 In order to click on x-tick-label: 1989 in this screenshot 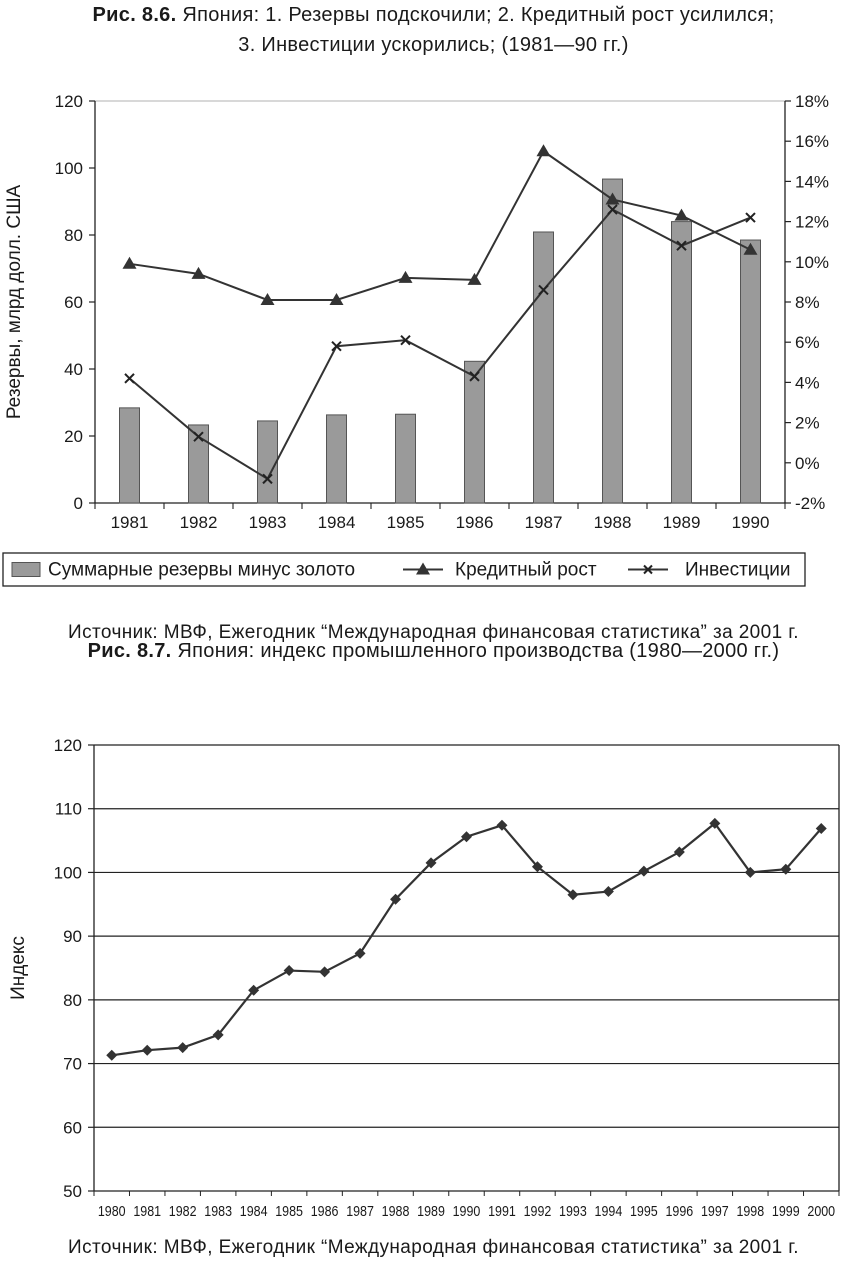, I will do `click(682, 522)`.